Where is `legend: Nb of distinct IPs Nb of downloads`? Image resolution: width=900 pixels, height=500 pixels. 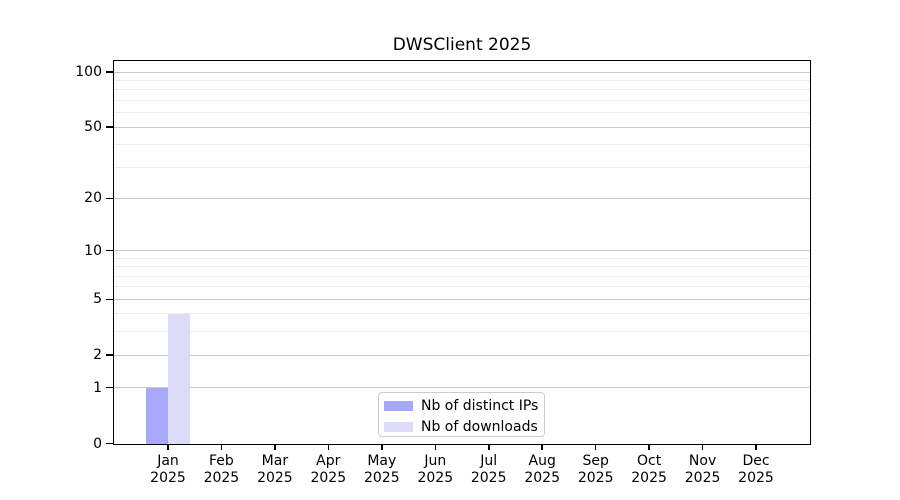 legend: Nb of distinct IPs Nb of downloads is located at coordinates (461, 414).